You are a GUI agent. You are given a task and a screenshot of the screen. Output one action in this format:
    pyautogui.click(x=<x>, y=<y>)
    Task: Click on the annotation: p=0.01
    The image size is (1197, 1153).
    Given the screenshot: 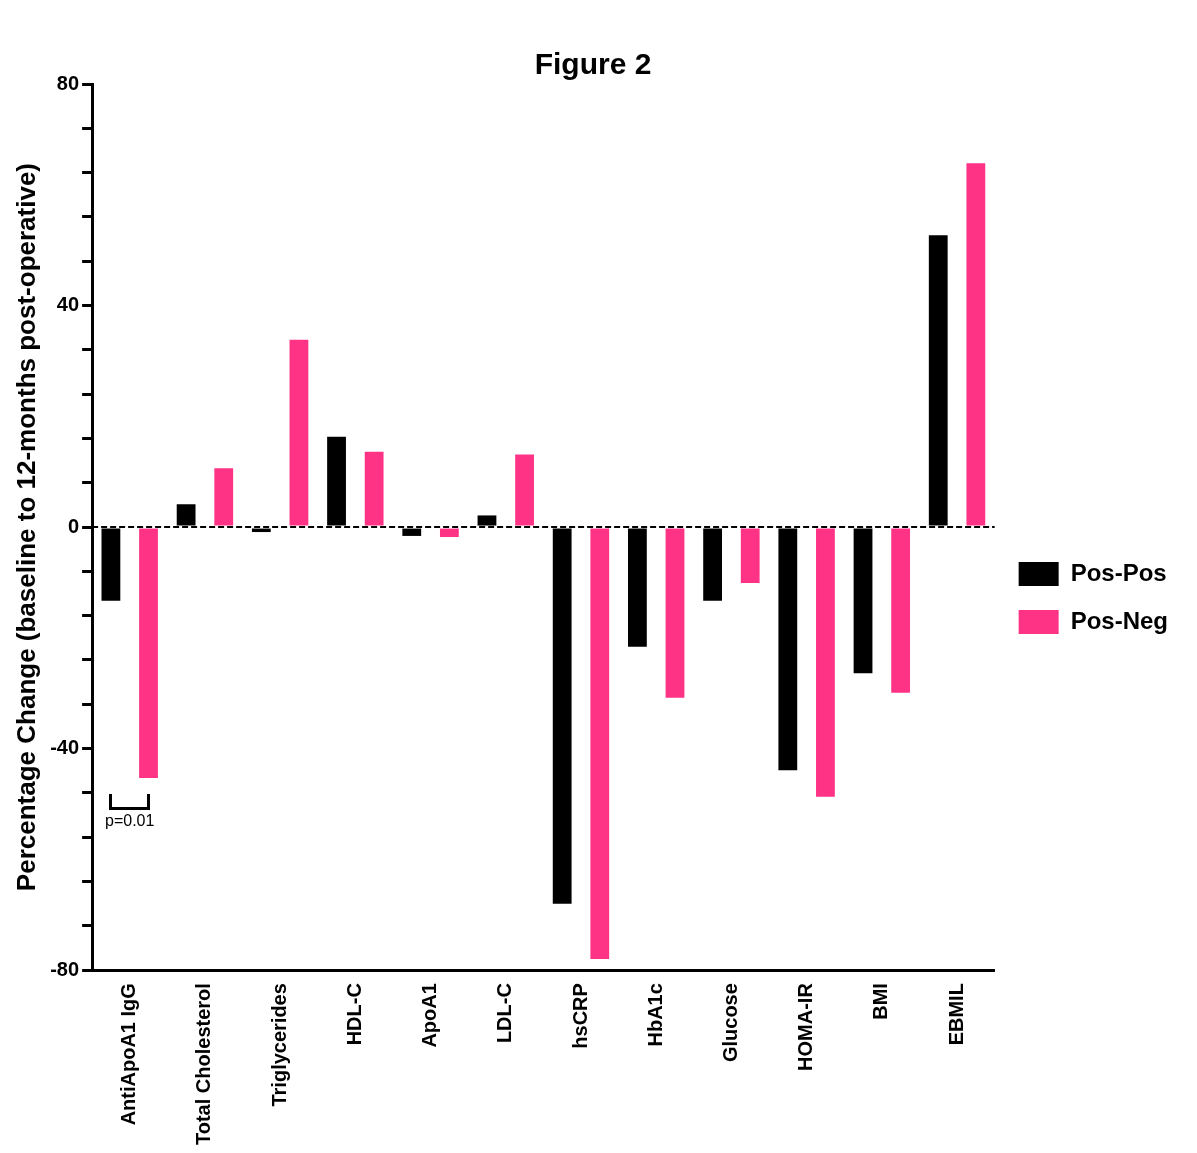 What is the action you would take?
    pyautogui.click(x=130, y=821)
    